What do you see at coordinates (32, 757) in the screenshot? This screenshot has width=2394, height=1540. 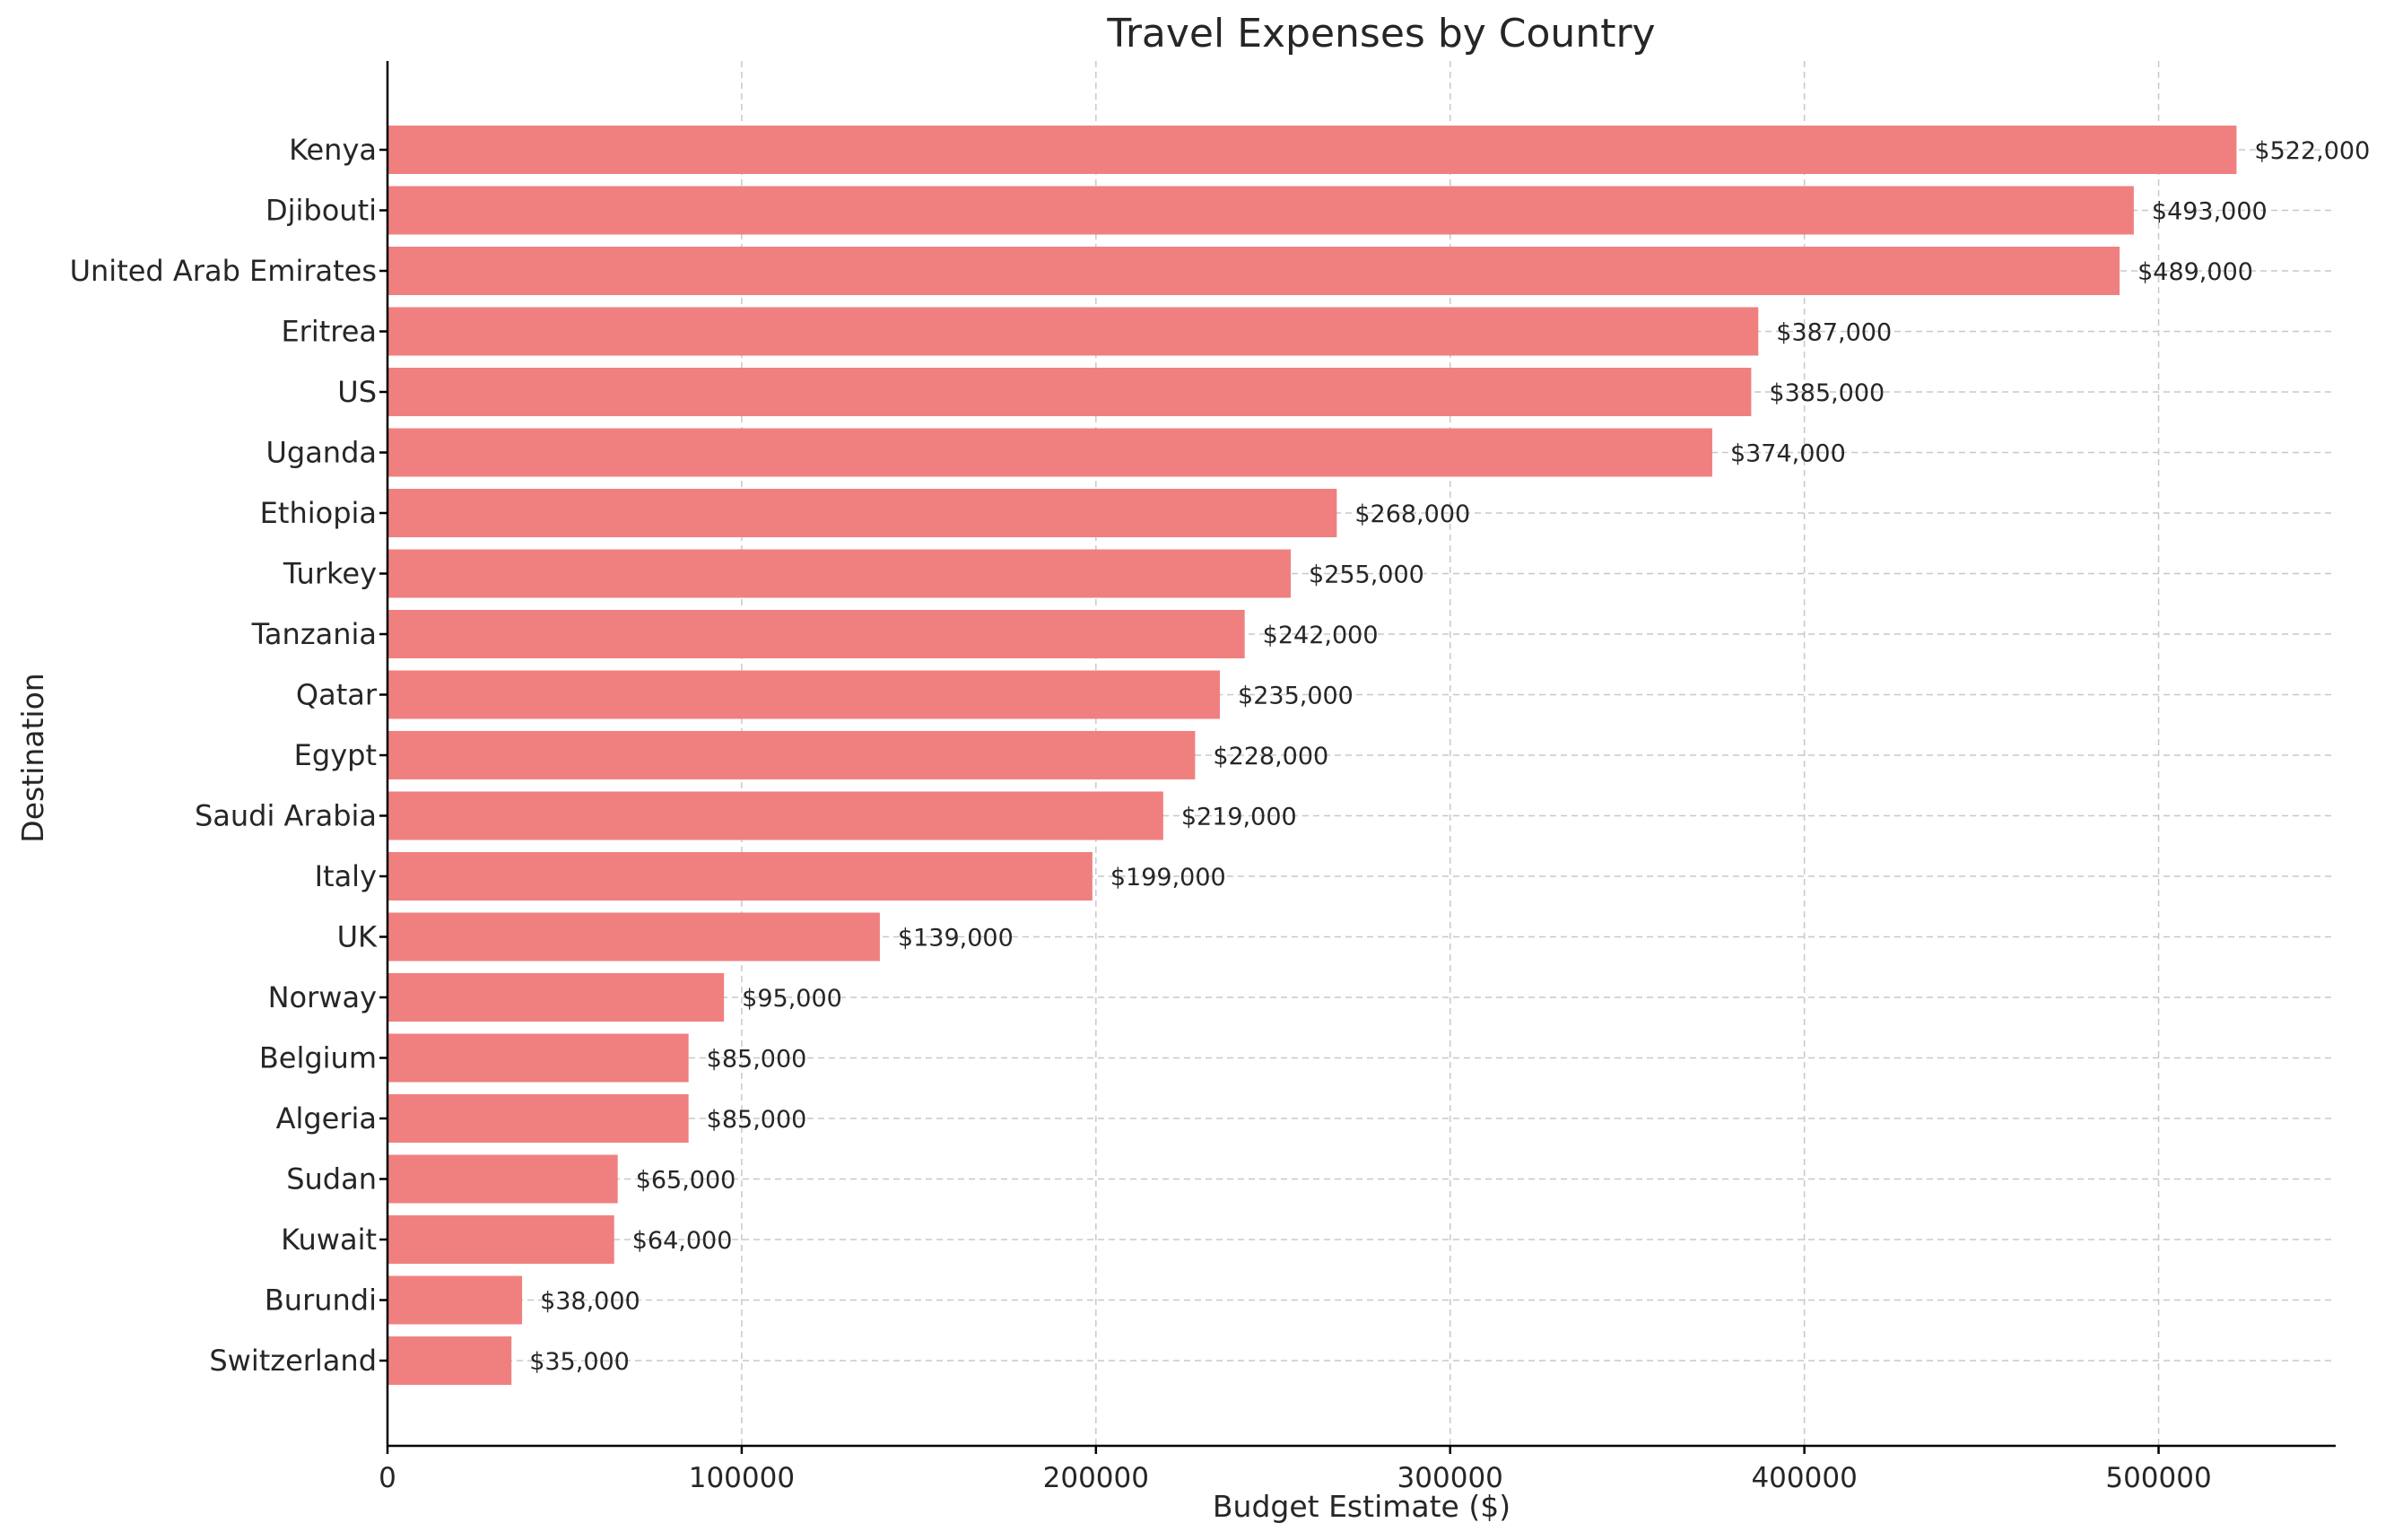 I see `y-axis-label: Destination` at bounding box center [32, 757].